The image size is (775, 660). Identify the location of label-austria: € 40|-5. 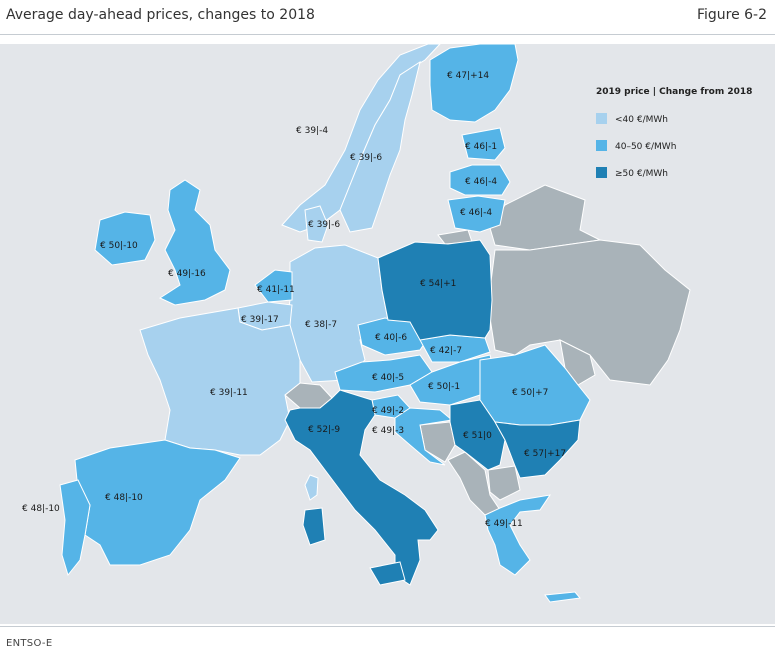
(388, 378).